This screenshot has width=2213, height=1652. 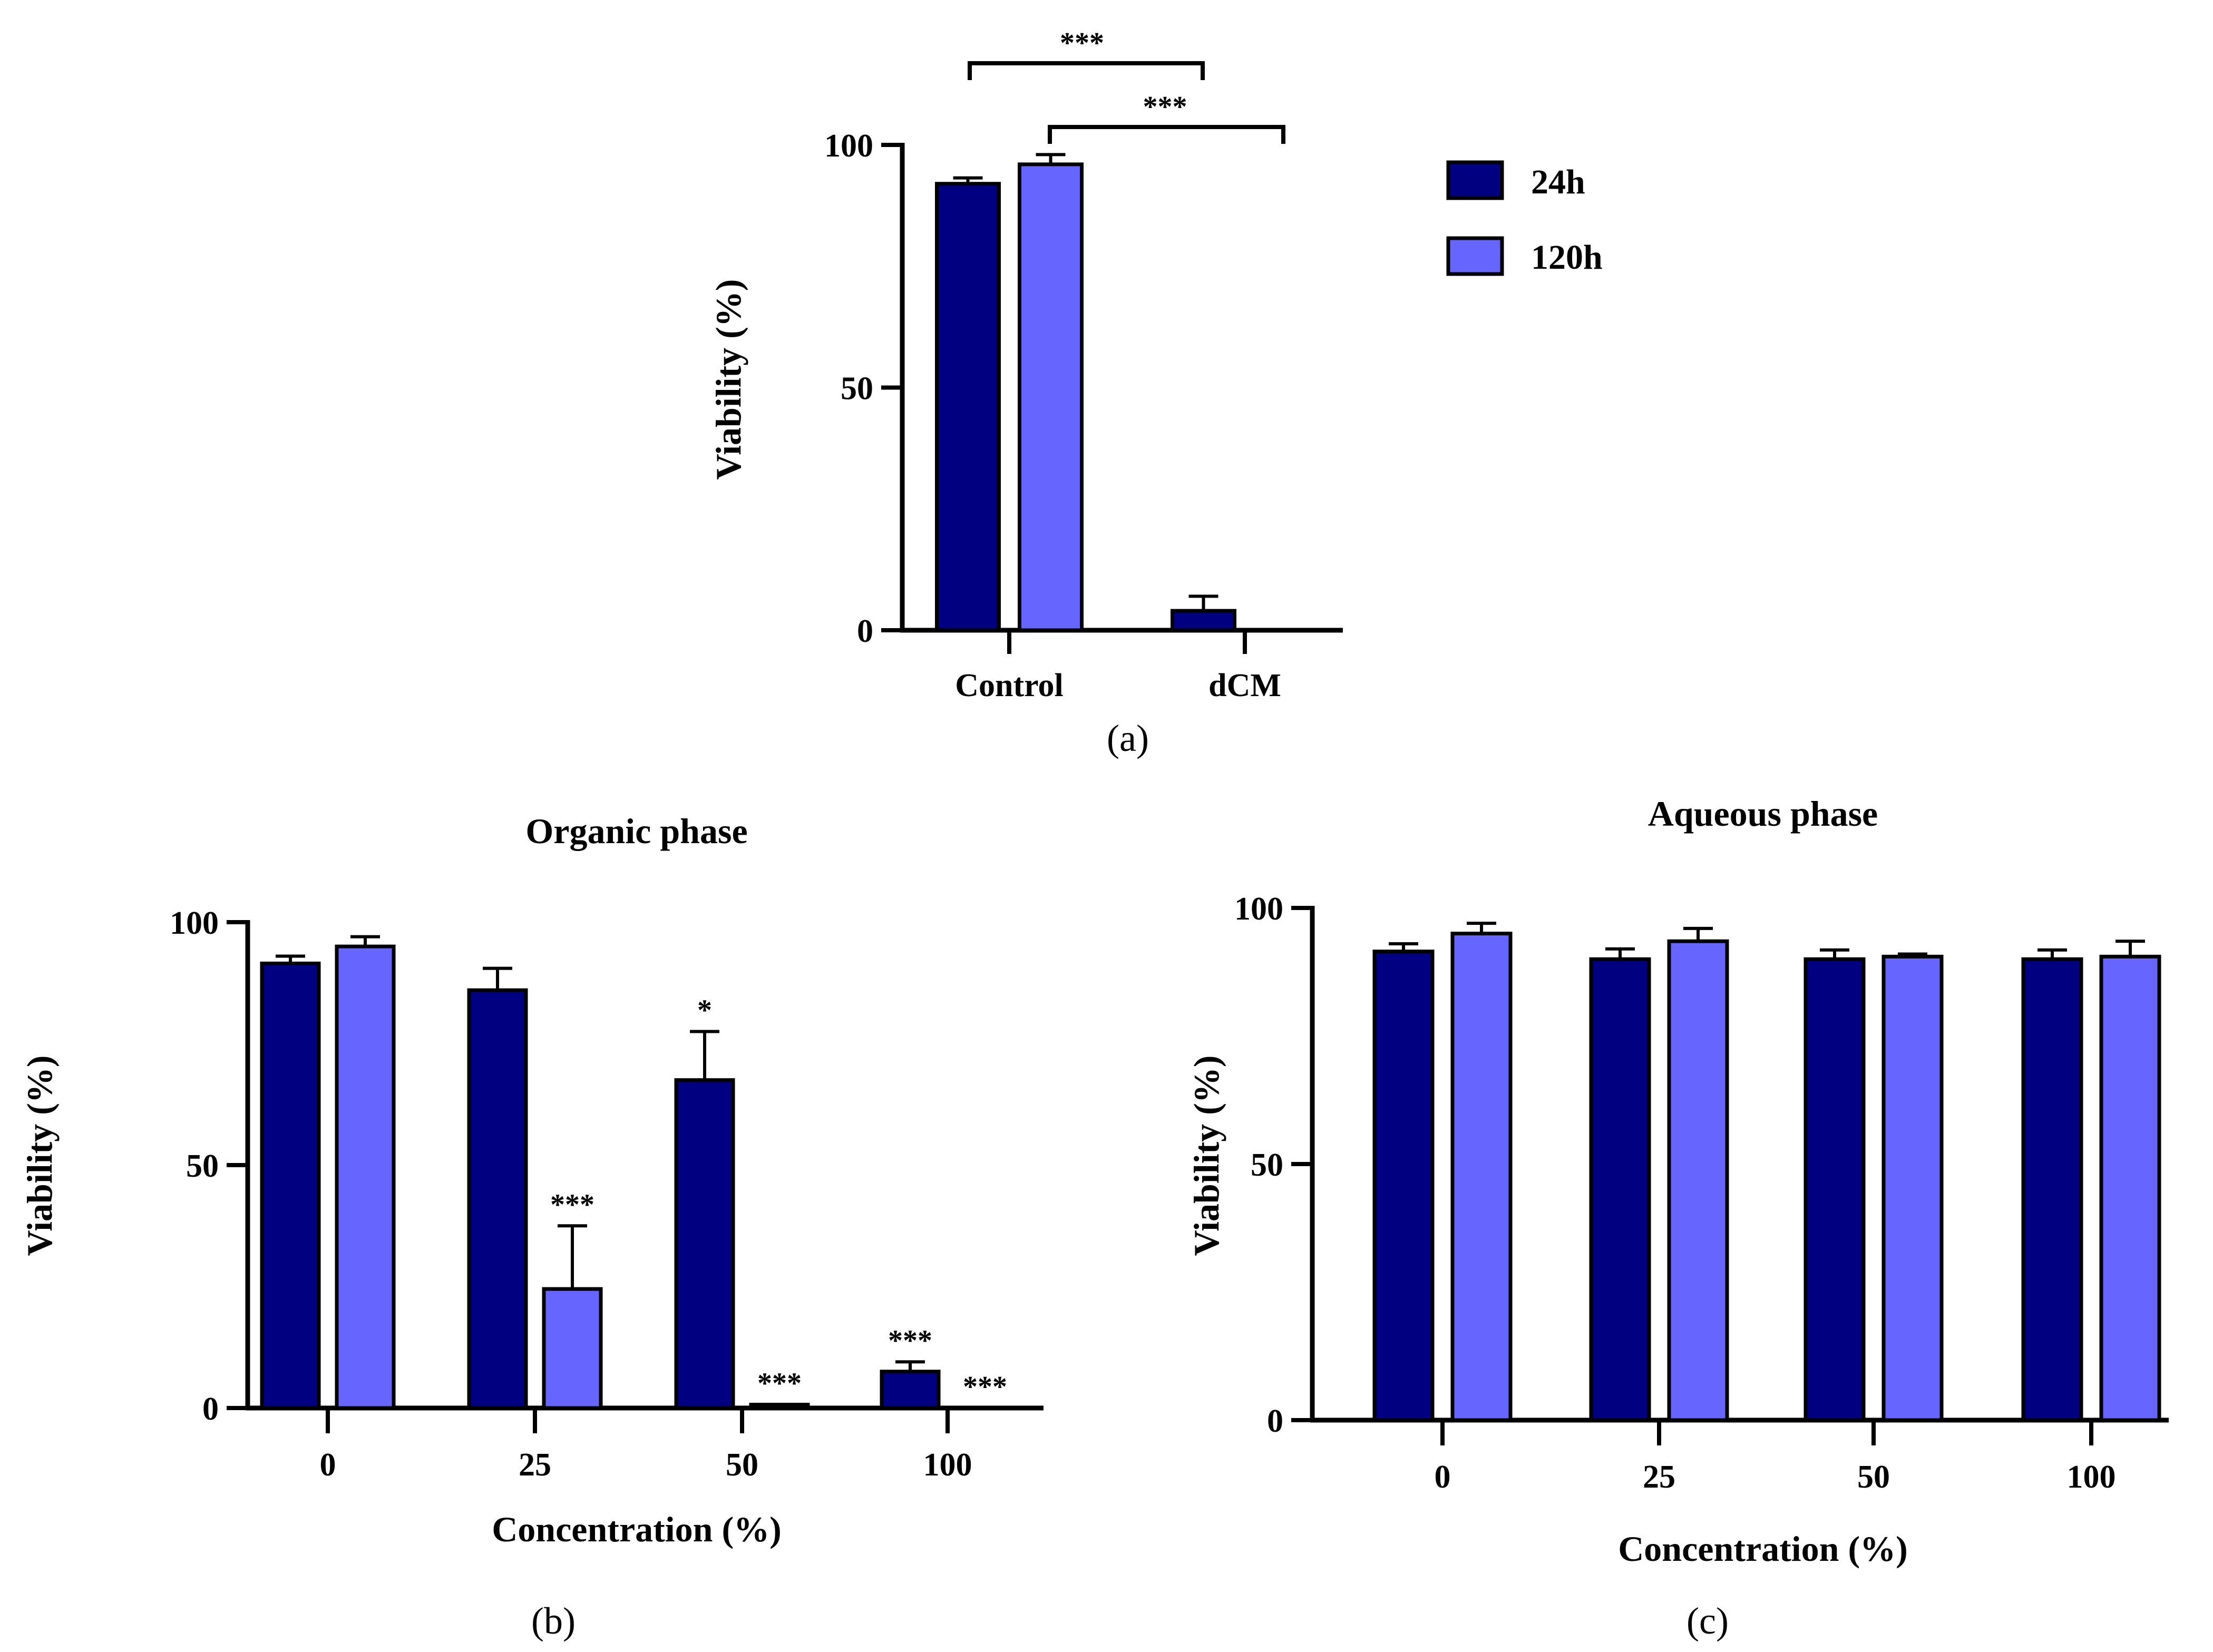 What do you see at coordinates (1165, 107) in the screenshot?
I see `panel-a-bracket-label-2: ***` at bounding box center [1165, 107].